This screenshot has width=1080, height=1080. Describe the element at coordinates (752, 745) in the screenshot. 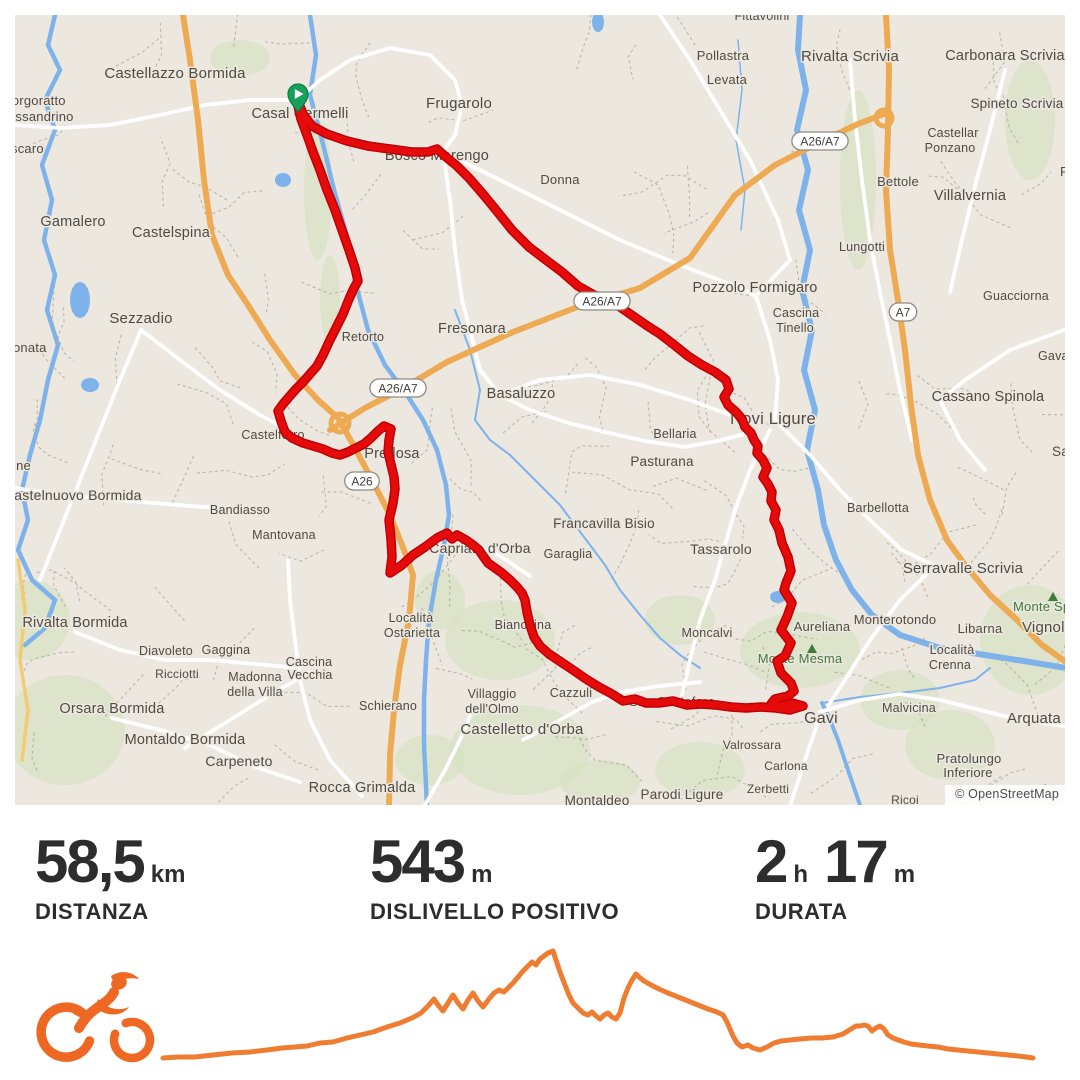

I see `map-town-label: Valrossara` at that location.